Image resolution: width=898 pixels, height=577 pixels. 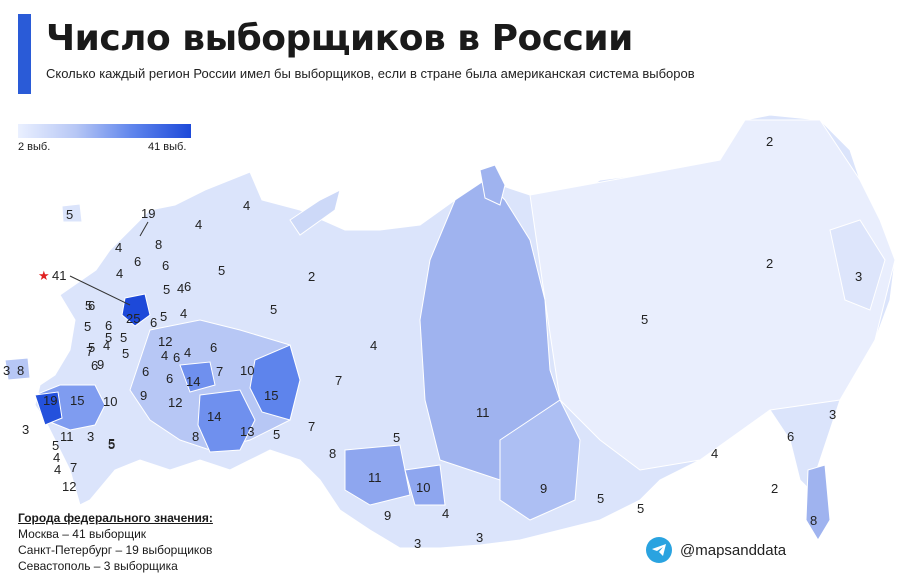 I want to click on region-label-tatarstan: 14, so click(x=193, y=381).